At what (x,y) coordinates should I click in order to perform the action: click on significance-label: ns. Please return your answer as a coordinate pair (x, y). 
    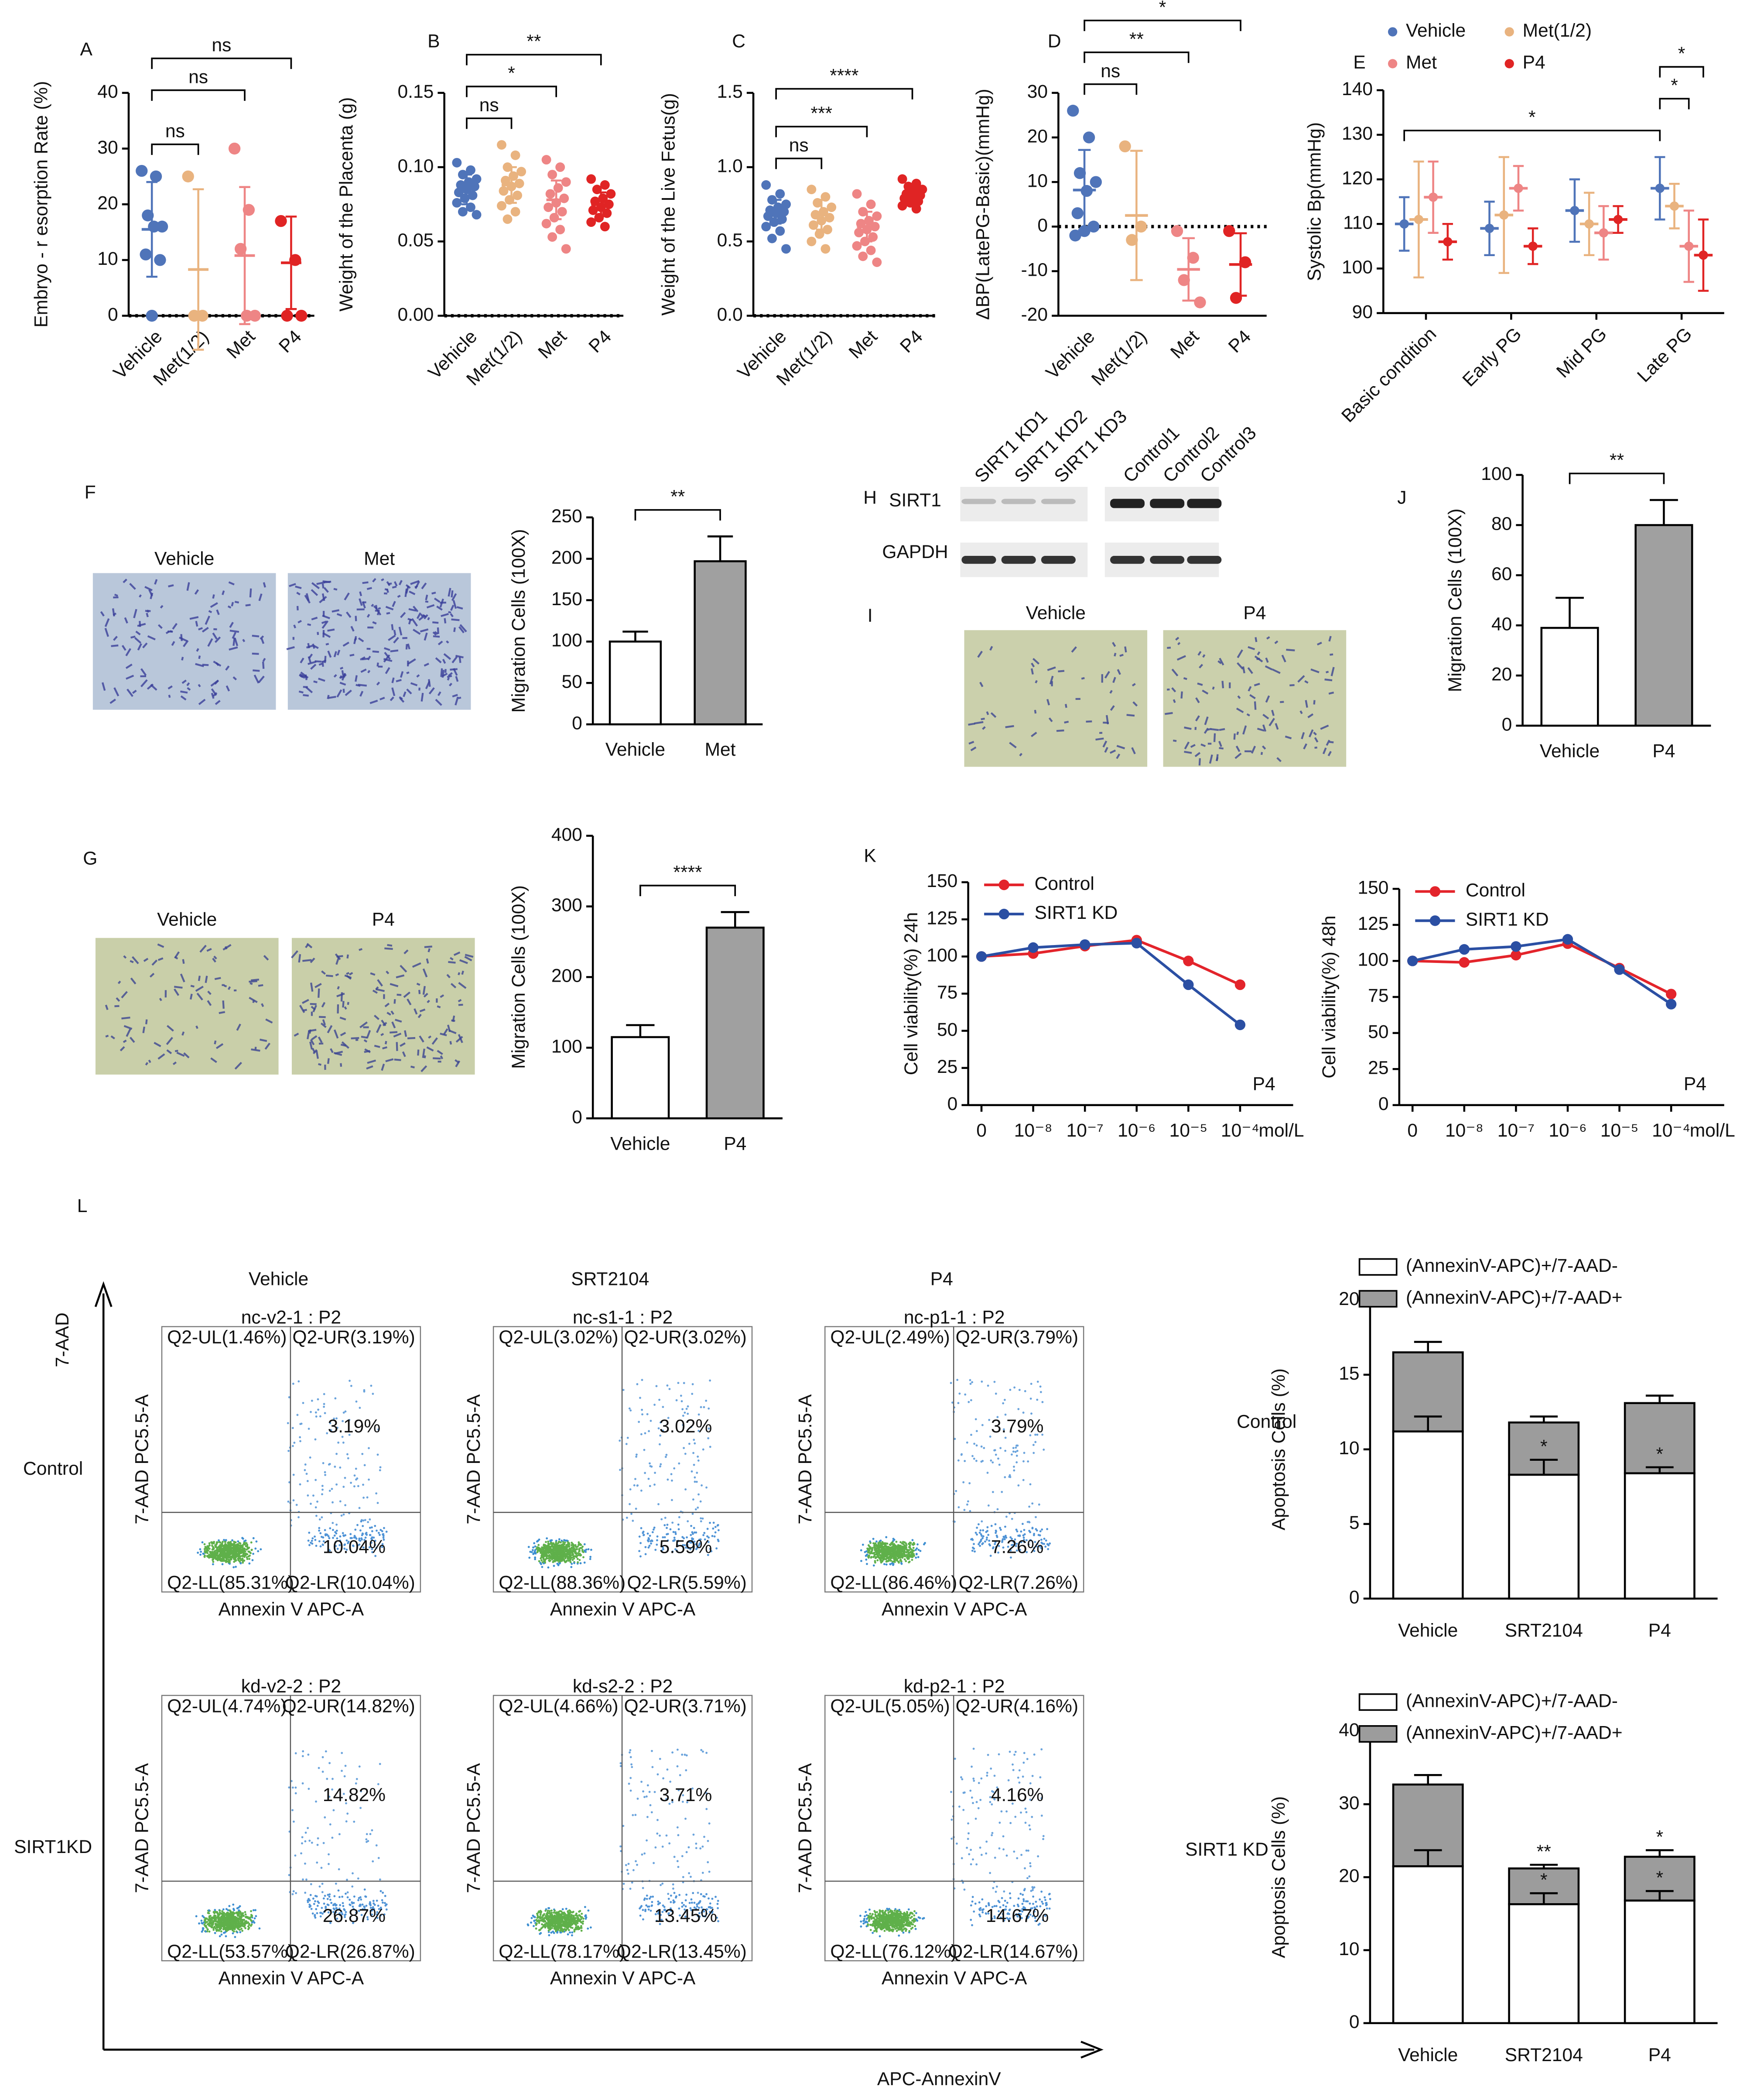
    Looking at the image, I should click on (222, 45).